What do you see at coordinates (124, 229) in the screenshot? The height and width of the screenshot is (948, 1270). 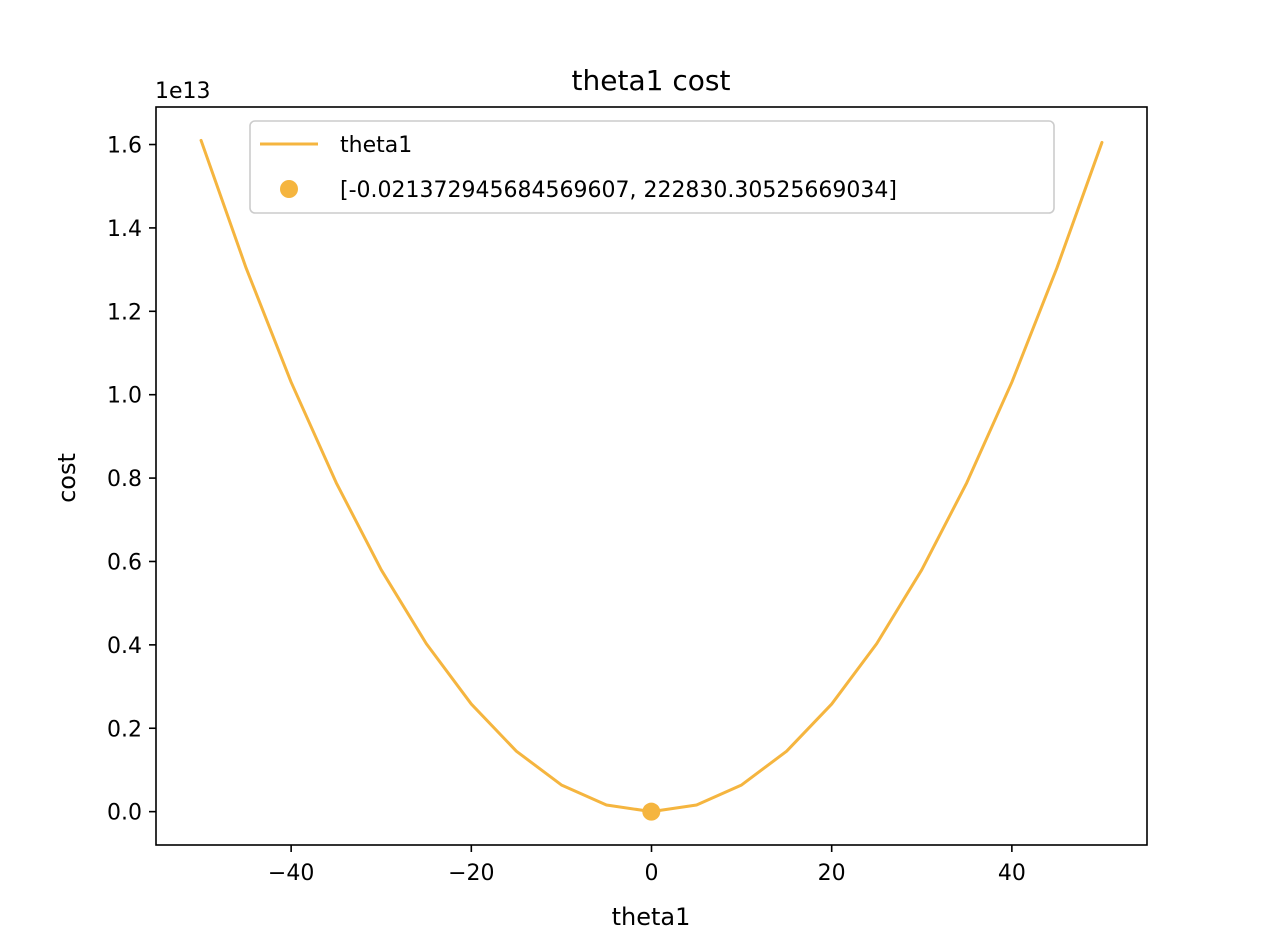 I see `y-tick-label: 1.4` at bounding box center [124, 229].